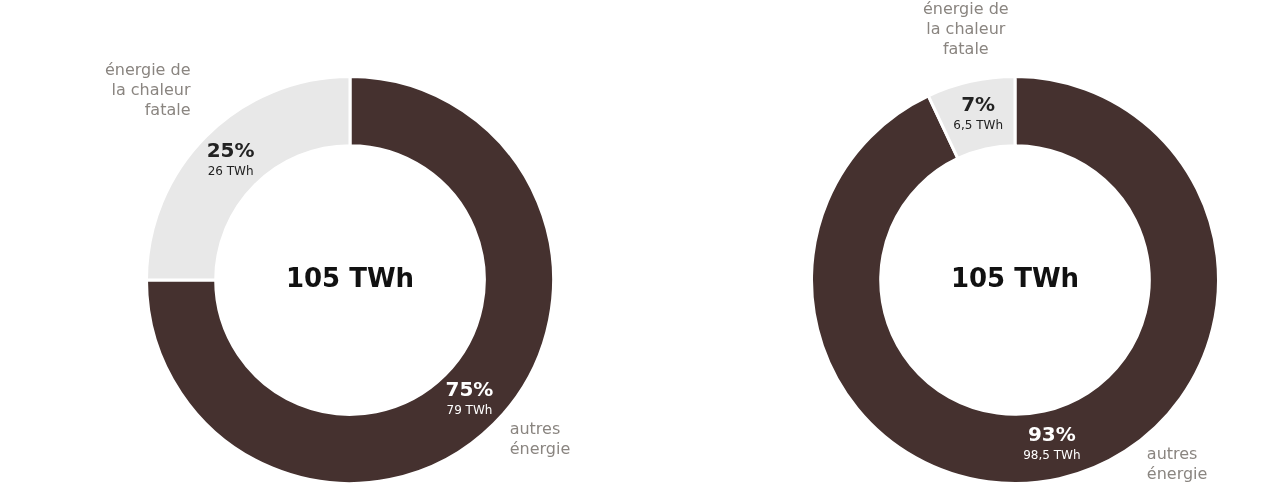 Image resolution: width=1265 pixels, height=493 pixels. Describe the element at coordinates (230, 149) in the screenshot. I see `data-label: 25%` at that location.